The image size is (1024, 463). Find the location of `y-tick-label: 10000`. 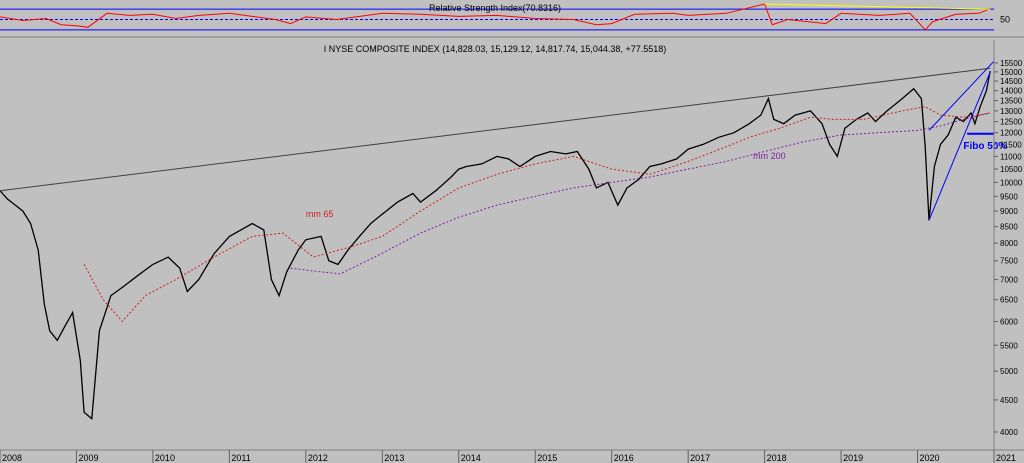

y-tick-label: 10000 is located at coordinates (1011, 182).